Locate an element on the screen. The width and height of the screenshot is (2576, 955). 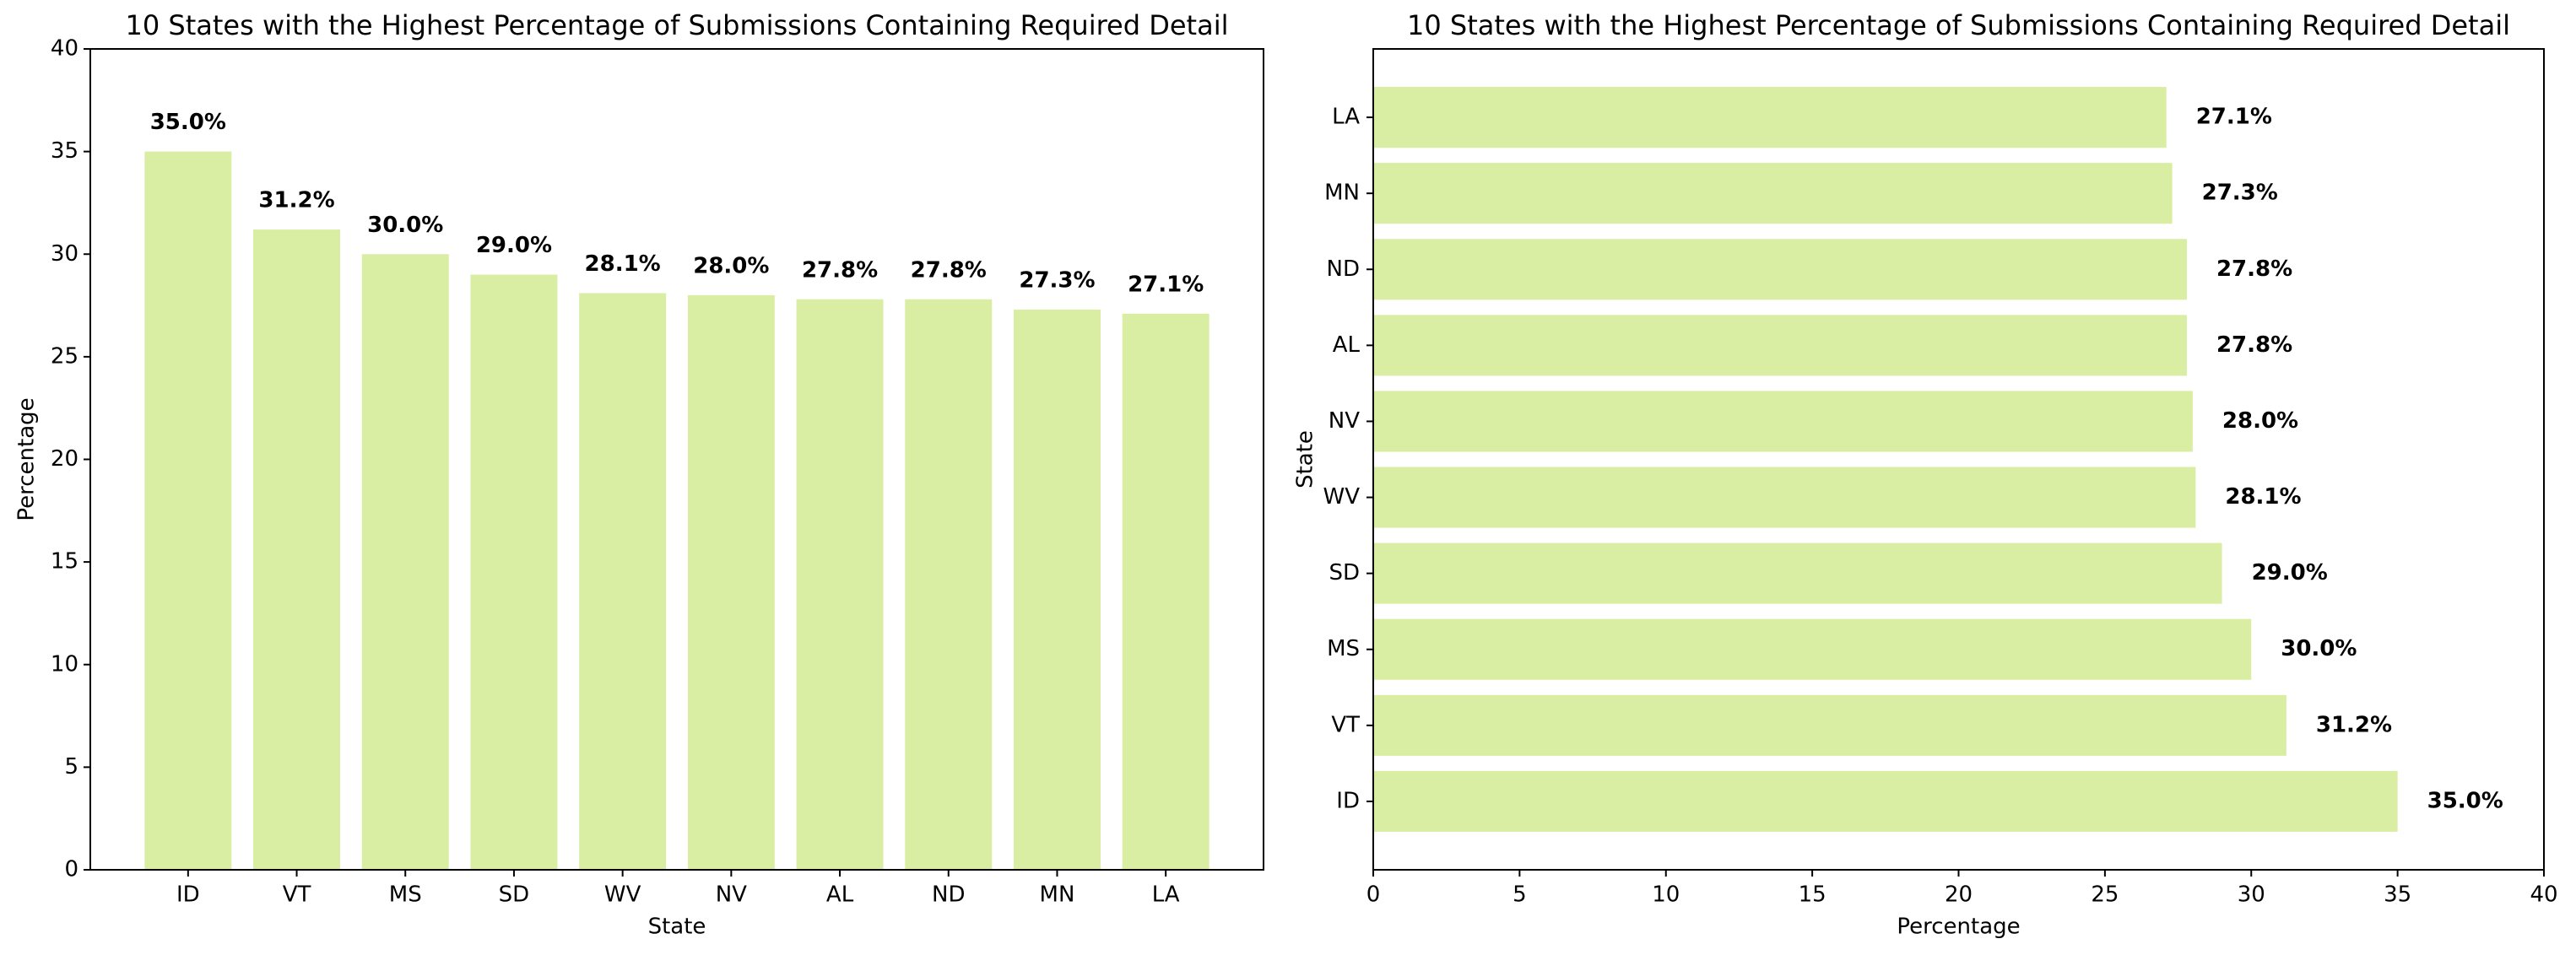
x-tick-label: 10 is located at coordinates (1666, 895).